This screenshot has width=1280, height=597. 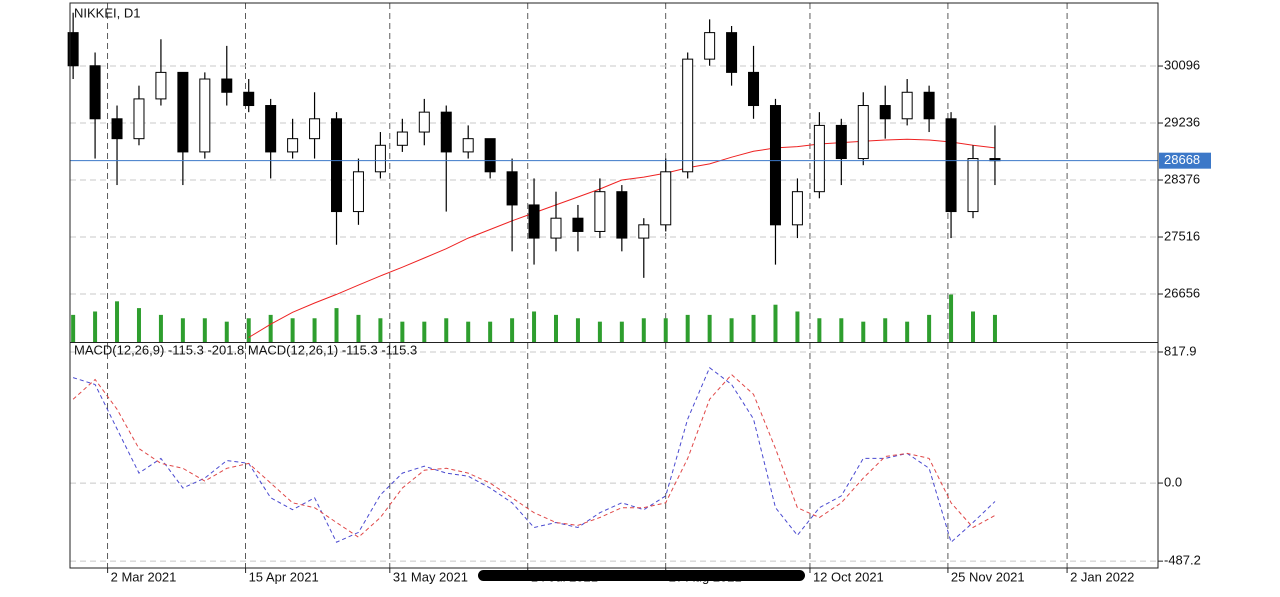 What do you see at coordinates (1182, 560) in the screenshot?
I see `y-tick-label: -487.2` at bounding box center [1182, 560].